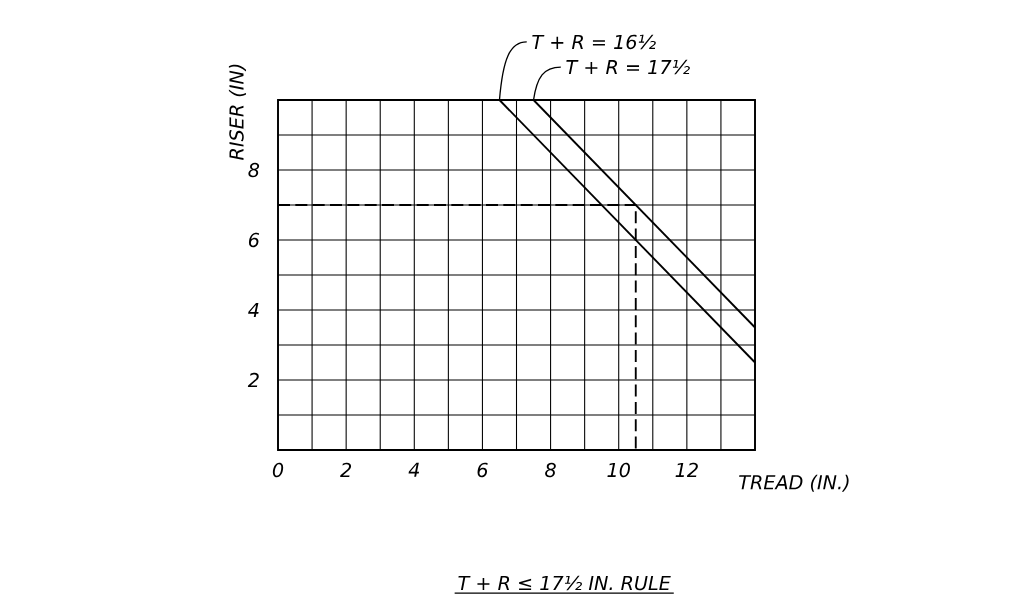  Describe the element at coordinates (628, 67) in the screenshot. I see `annotation: T + R = 17½` at that location.